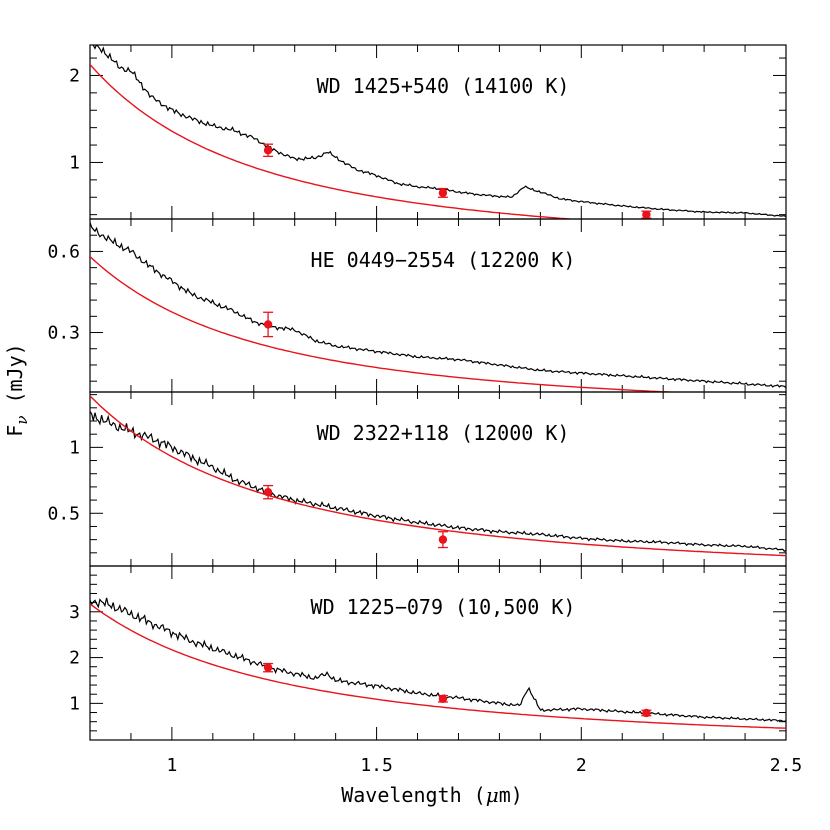  Describe the element at coordinates (63, 333) in the screenshot. I see `y-tick-label: 0.3` at that location.